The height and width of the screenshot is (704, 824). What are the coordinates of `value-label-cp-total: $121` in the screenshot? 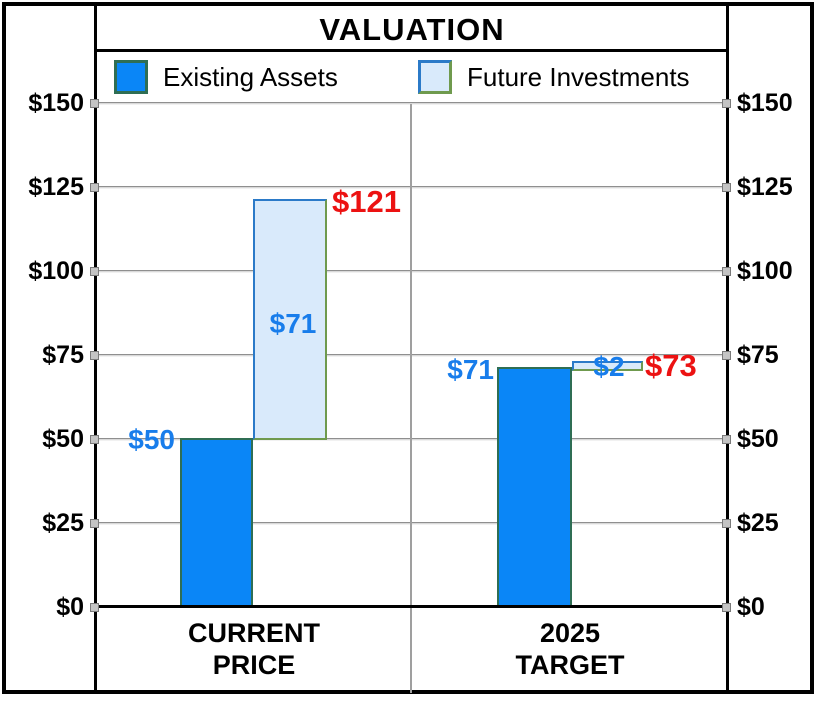 It's located at (366, 201).